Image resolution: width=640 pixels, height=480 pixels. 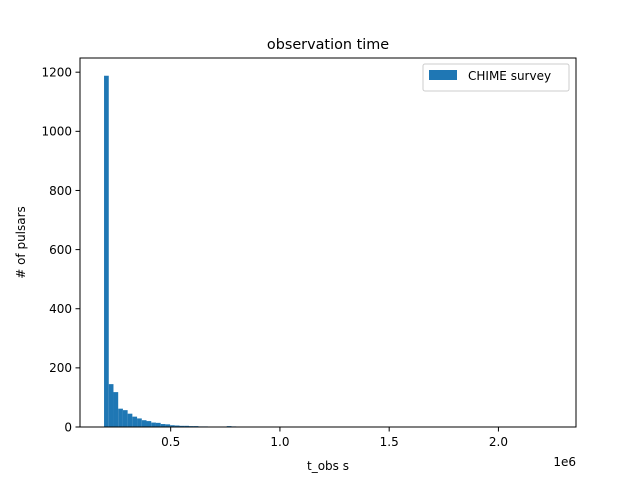 I want to click on y-tick-label: 1200, so click(x=56, y=72).